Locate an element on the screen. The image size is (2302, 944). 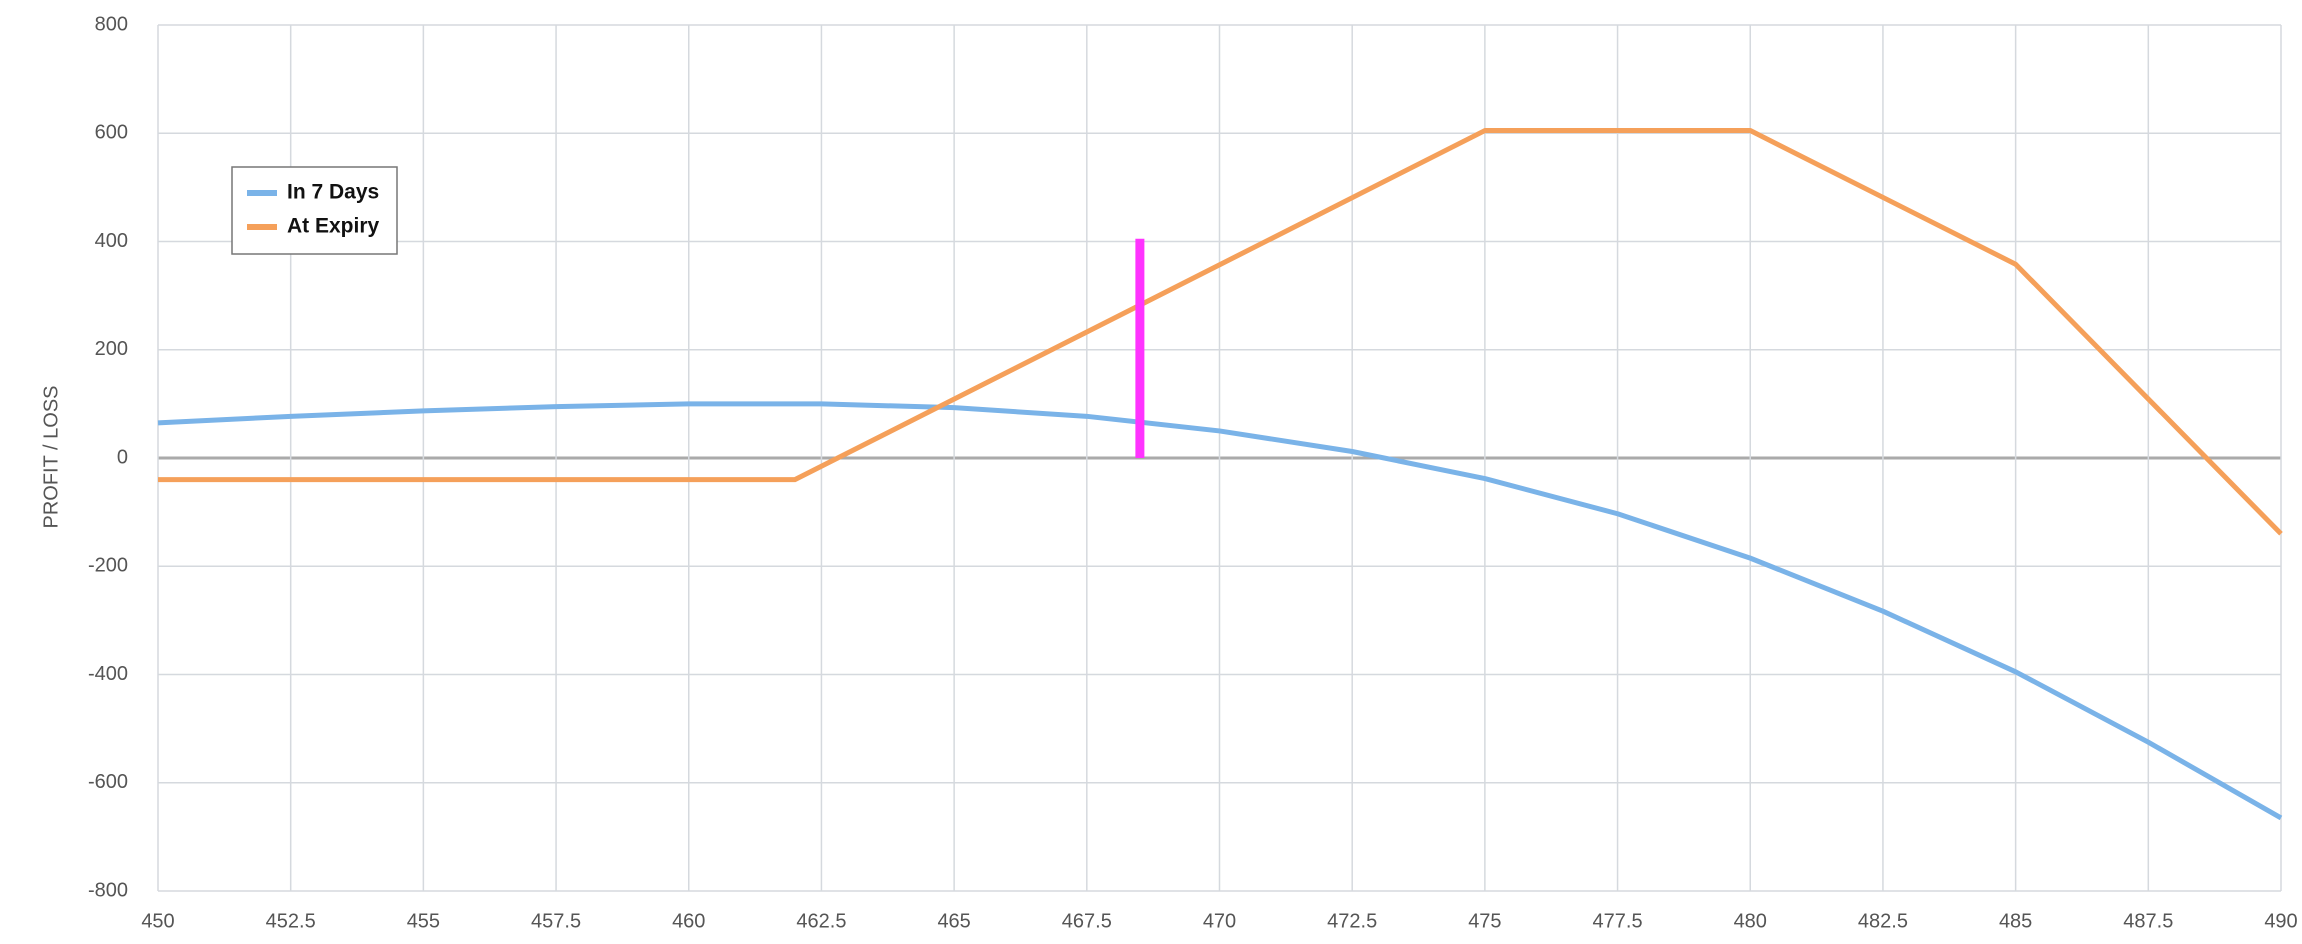
y-tick-label: -600 is located at coordinates (108, 782).